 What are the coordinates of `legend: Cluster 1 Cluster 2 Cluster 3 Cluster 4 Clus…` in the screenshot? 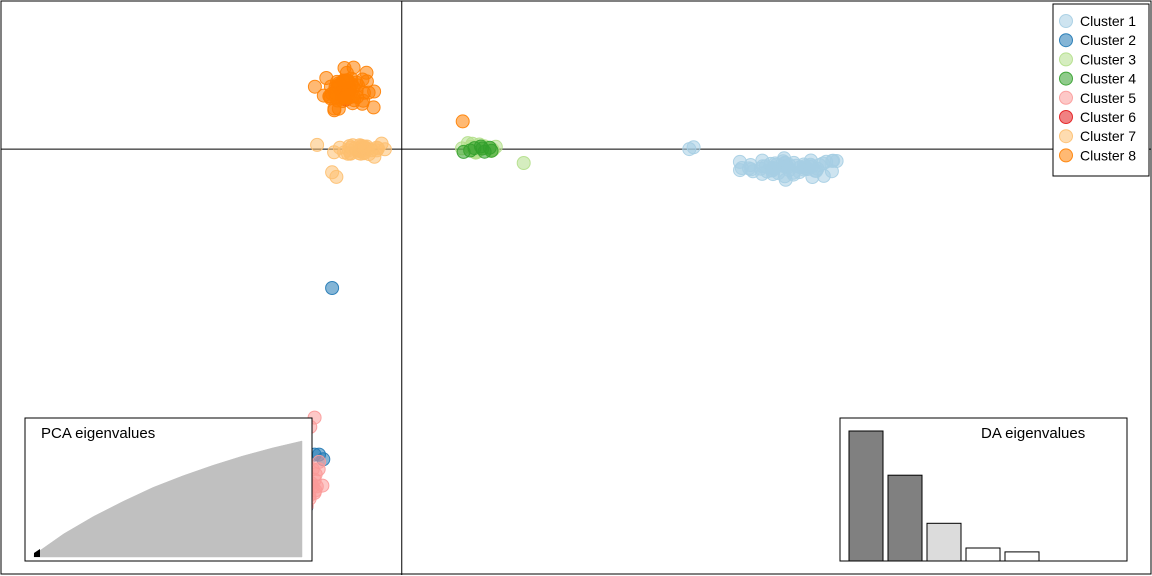 It's located at (1101, 90).